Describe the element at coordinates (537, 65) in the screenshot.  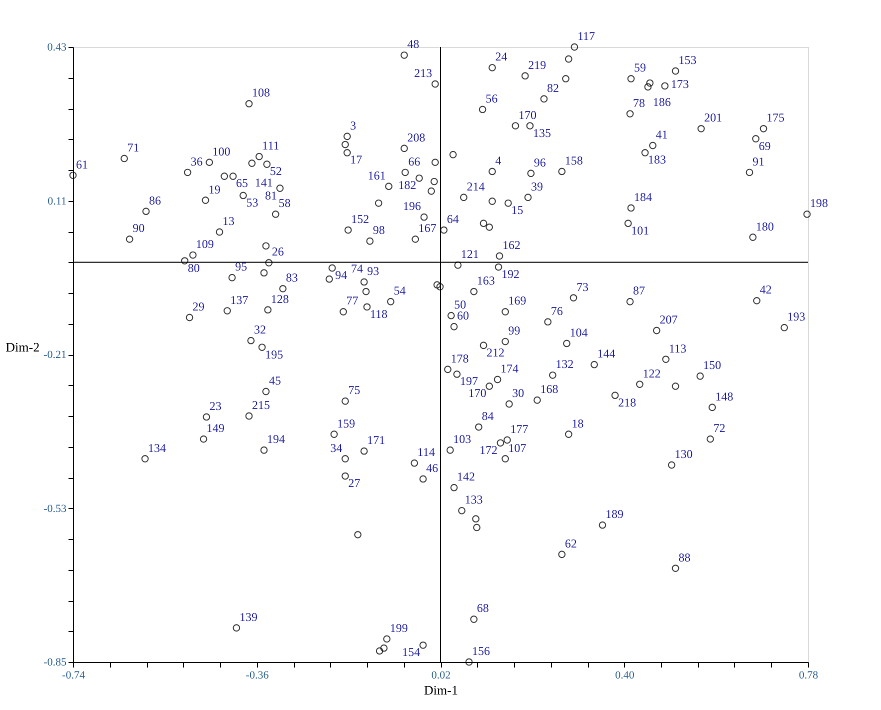
I see `annotation: 219` at that location.